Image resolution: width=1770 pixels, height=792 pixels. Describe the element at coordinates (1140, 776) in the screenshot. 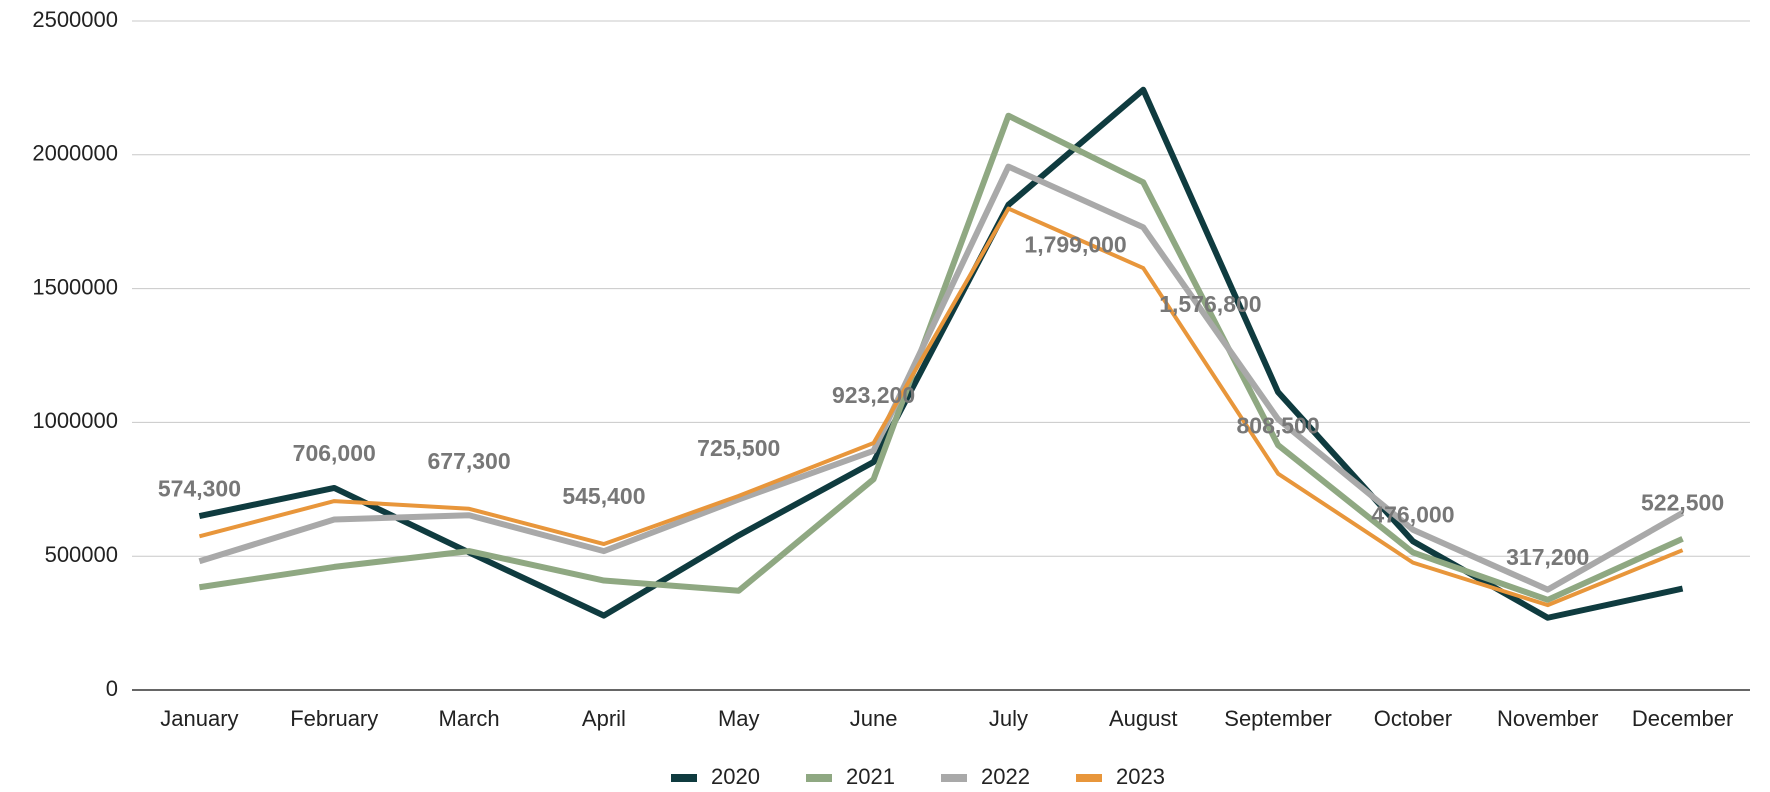

I see `legend-label: 2023` at that location.